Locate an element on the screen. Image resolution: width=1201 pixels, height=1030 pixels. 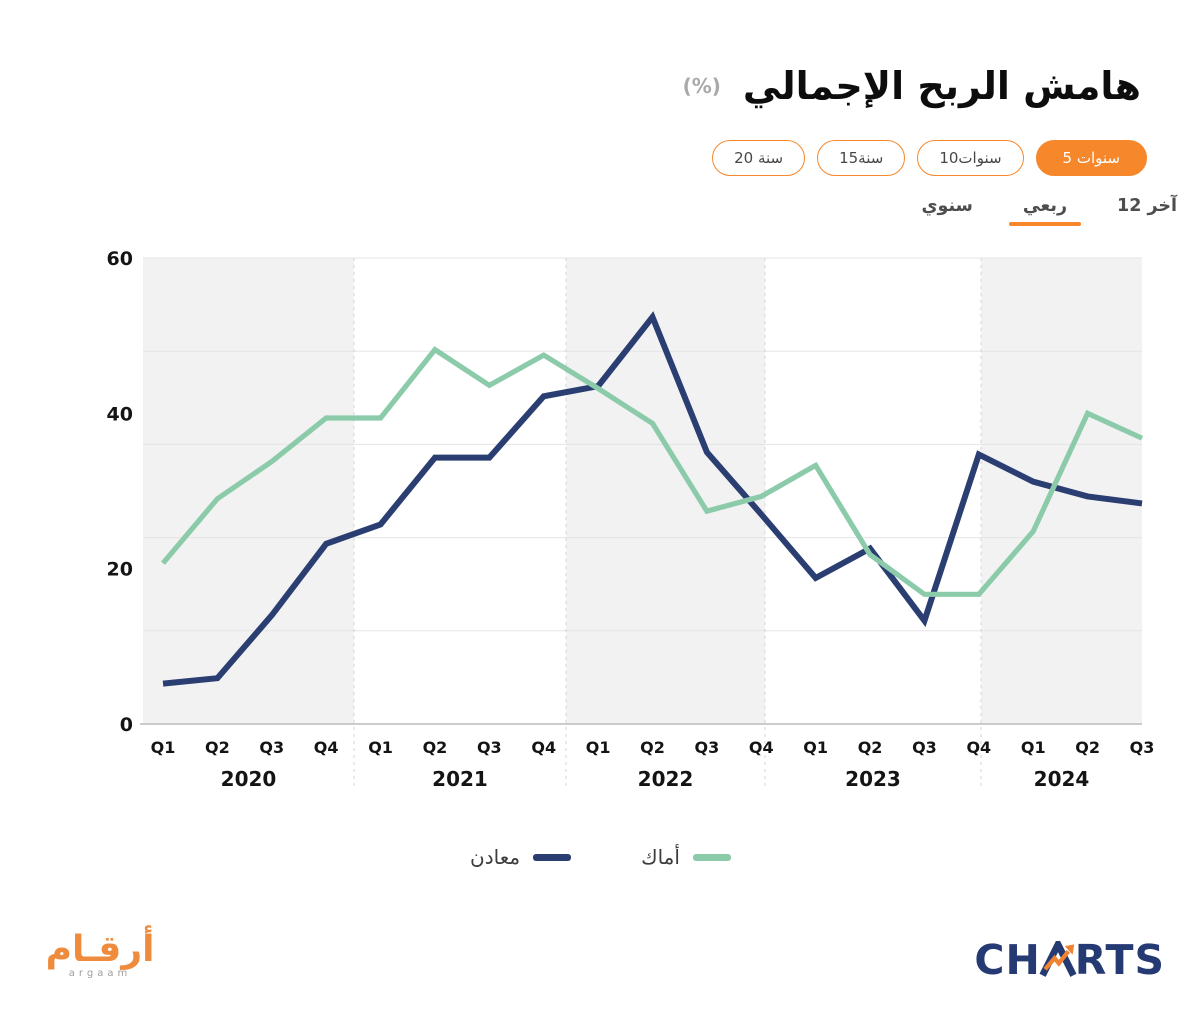
argaam-logo-latin-text: argaam is located at coordinates (100, 973).